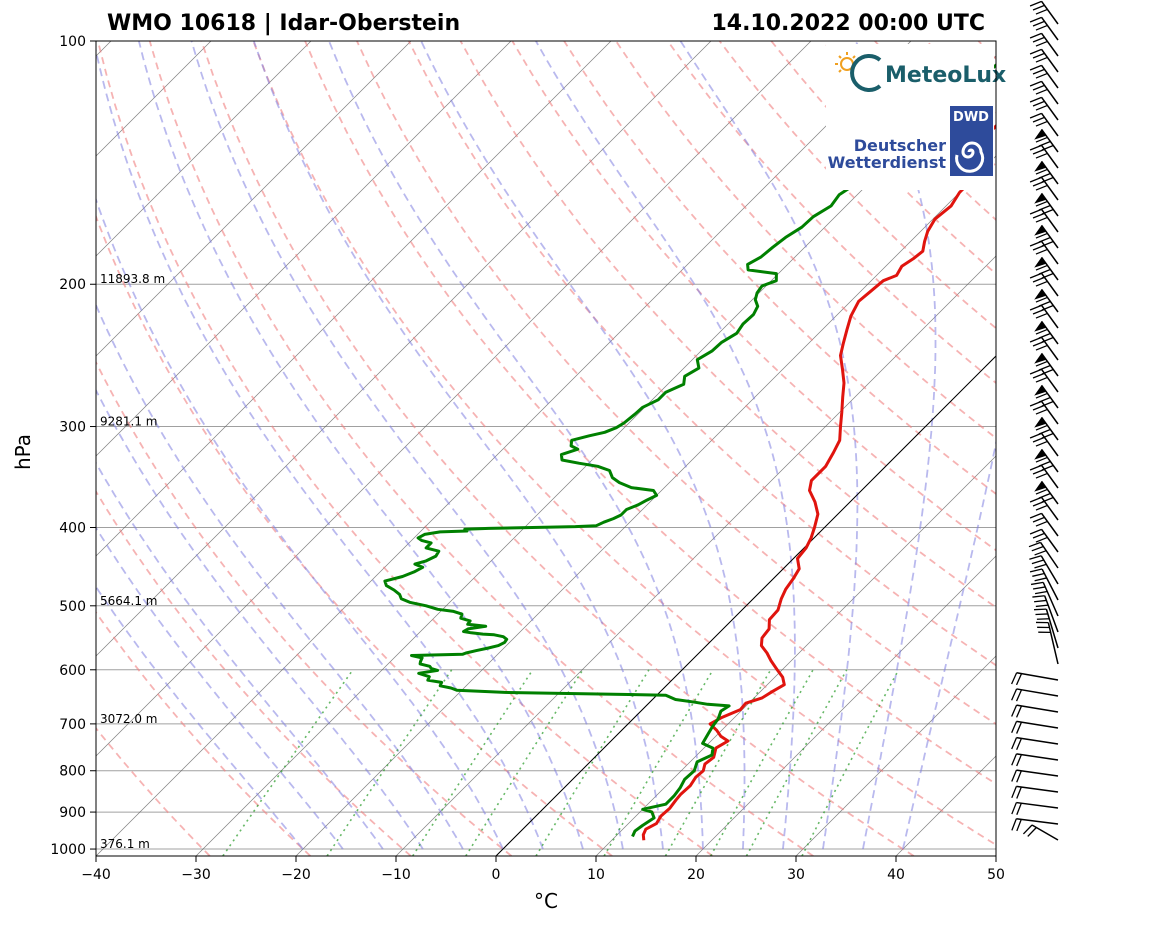 Image resolution: width=1160 pixels, height=925 pixels. Describe the element at coordinates (73, 446) in the screenshot. I see `y-axis: 100 200 300 400 500 600 700 800 900 1000` at that location.